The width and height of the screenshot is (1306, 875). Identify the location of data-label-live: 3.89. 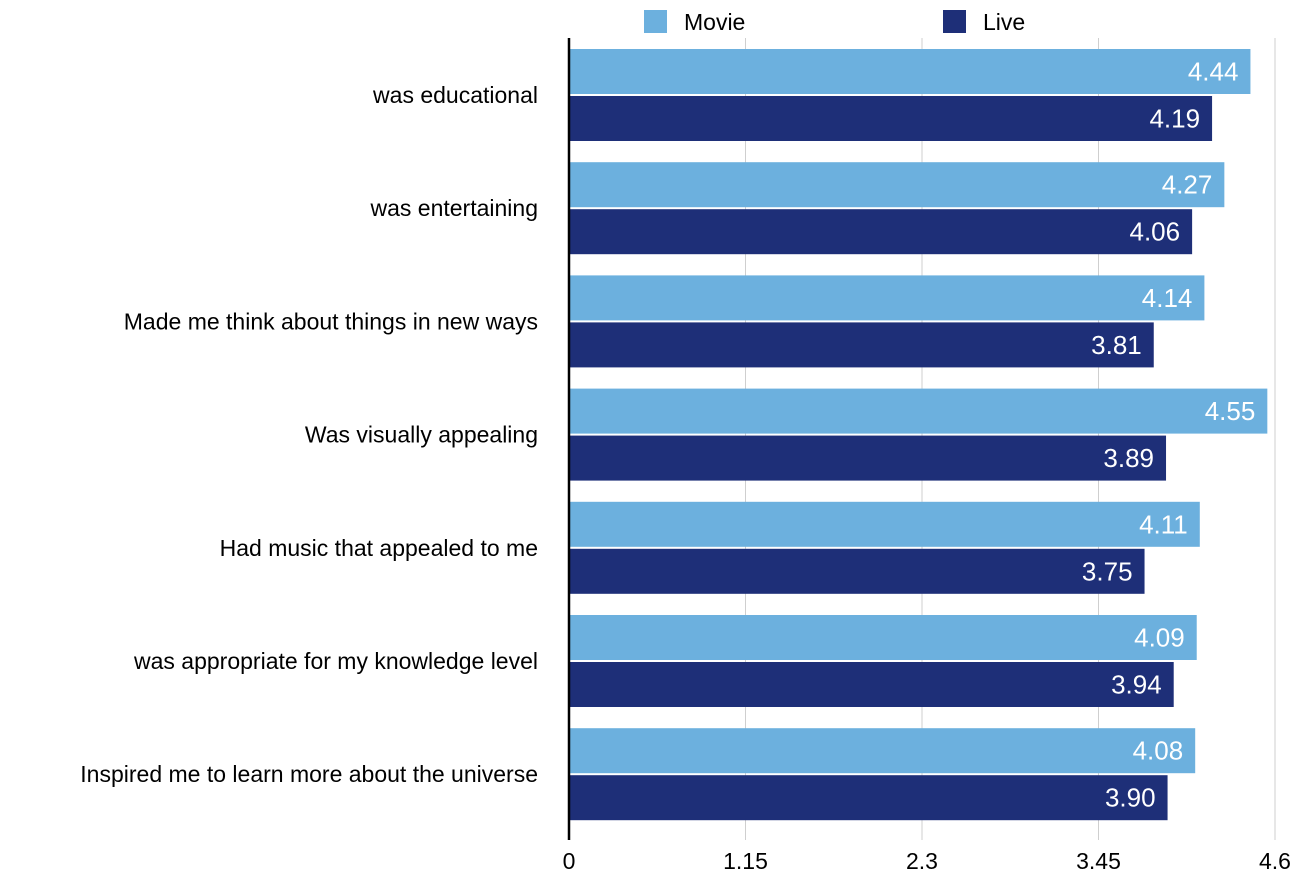
(1128, 458).